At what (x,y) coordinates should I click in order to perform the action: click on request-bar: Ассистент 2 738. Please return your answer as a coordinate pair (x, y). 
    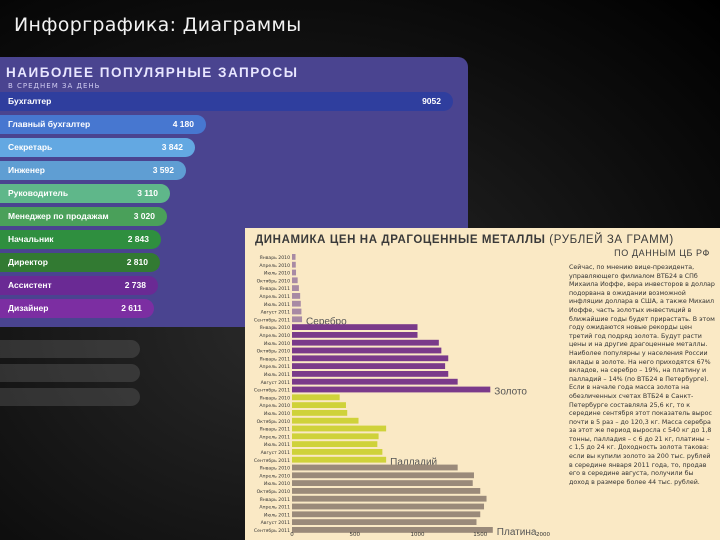
    Looking at the image, I should click on (79, 285).